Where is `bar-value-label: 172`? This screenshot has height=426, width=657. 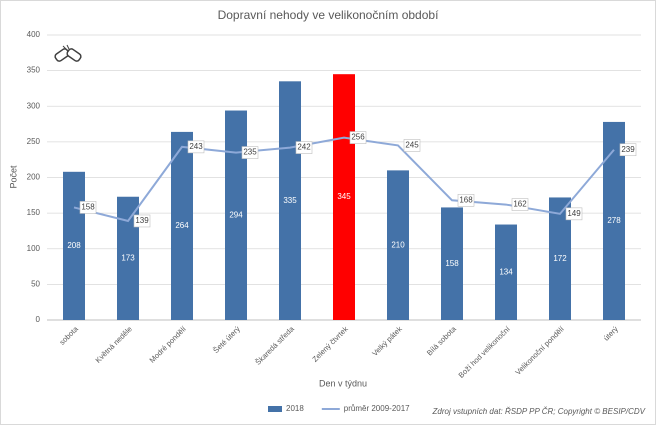
bar-value-label: 172 is located at coordinates (560, 258).